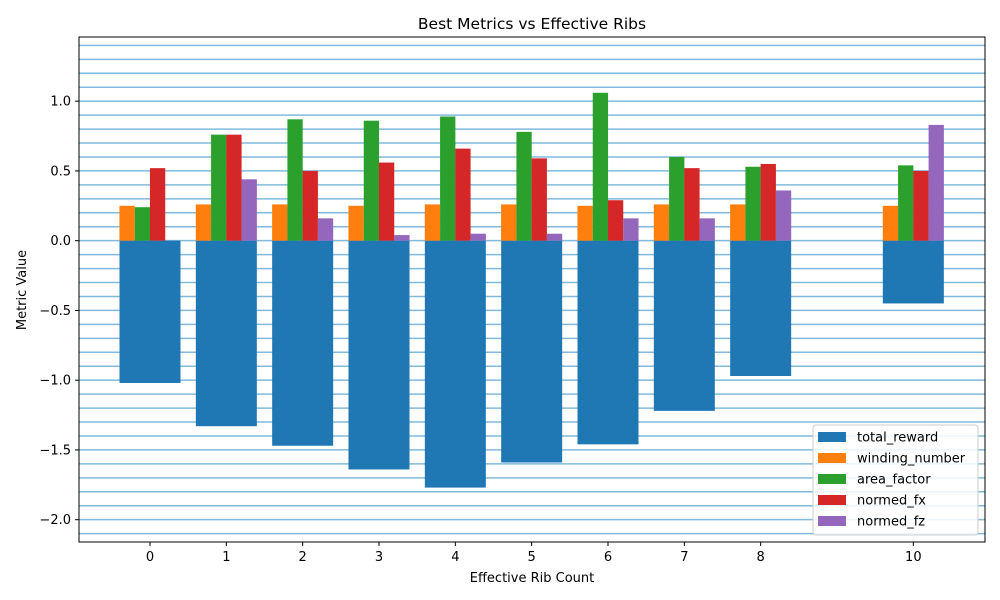  What do you see at coordinates (150, 557) in the screenshot?
I see `x-tick-label: 0` at bounding box center [150, 557].